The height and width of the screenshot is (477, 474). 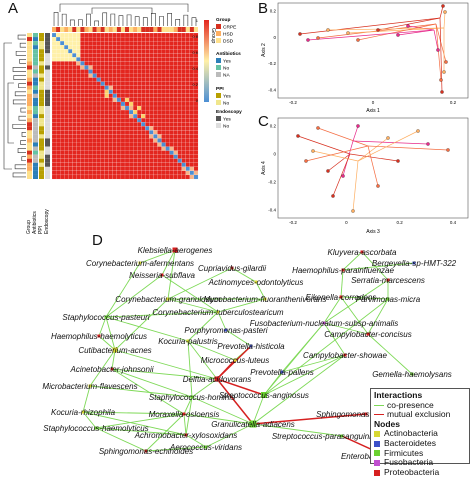 What do you see at coordinates (410, 442) in the screenshot?
I see `phylum-label: Bacteroidetes` at bounding box center [410, 442].